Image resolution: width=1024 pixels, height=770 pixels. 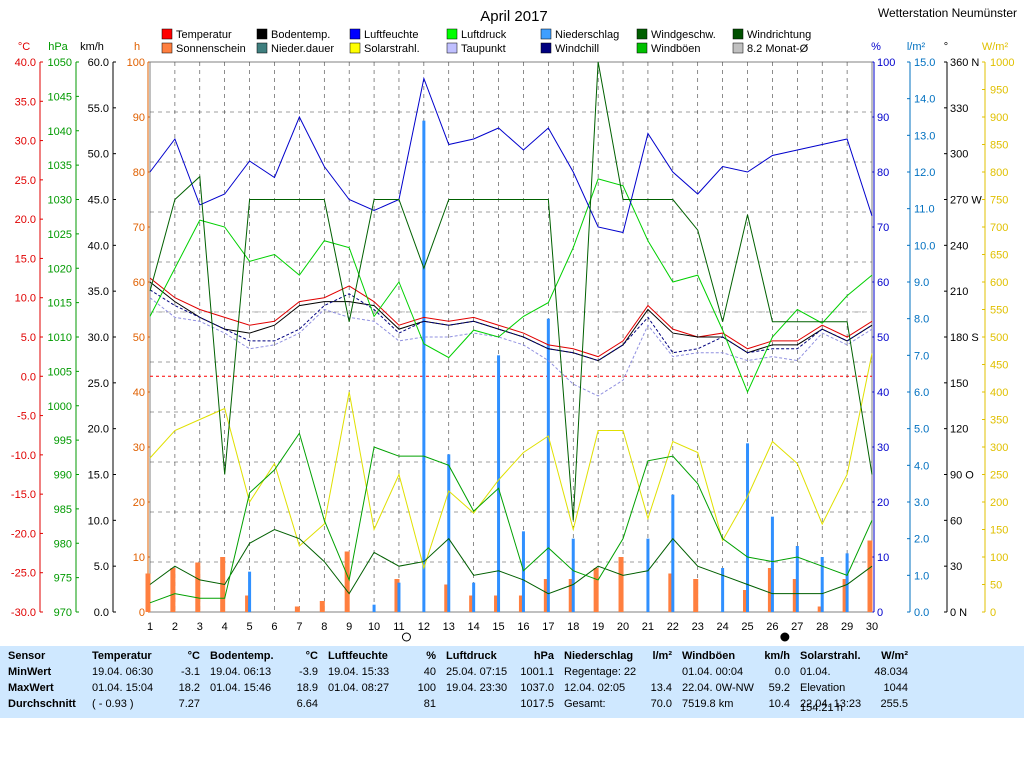 What do you see at coordinates (995, 47) in the screenshot?
I see `axis-unit-rad: W/m²` at bounding box center [995, 47].